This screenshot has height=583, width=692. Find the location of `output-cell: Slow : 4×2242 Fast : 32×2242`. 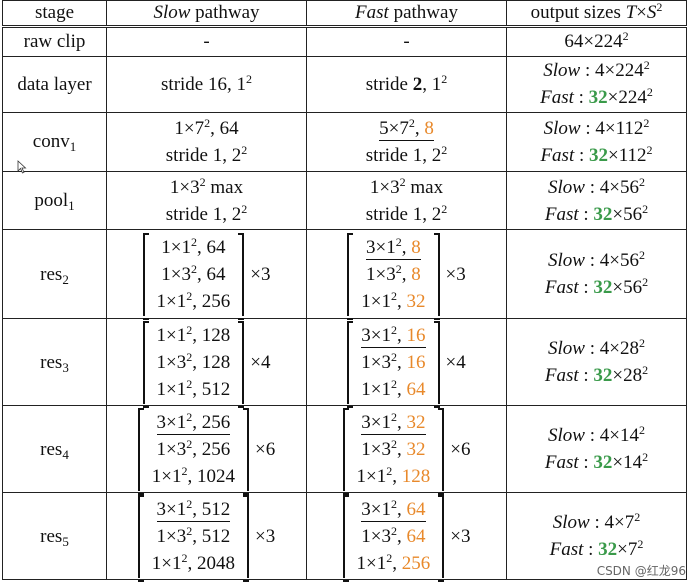

output-cell: Slow : 4×2242 Fast : 32×2242 is located at coordinates (596, 84).